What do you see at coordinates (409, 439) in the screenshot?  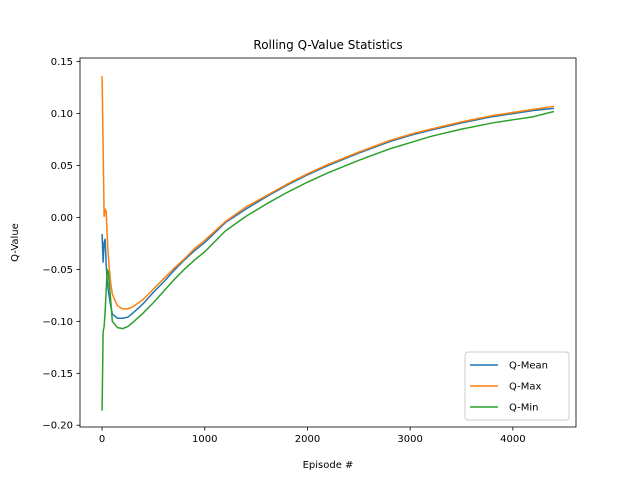 I see `x-tick-label: 3000` at bounding box center [409, 439].